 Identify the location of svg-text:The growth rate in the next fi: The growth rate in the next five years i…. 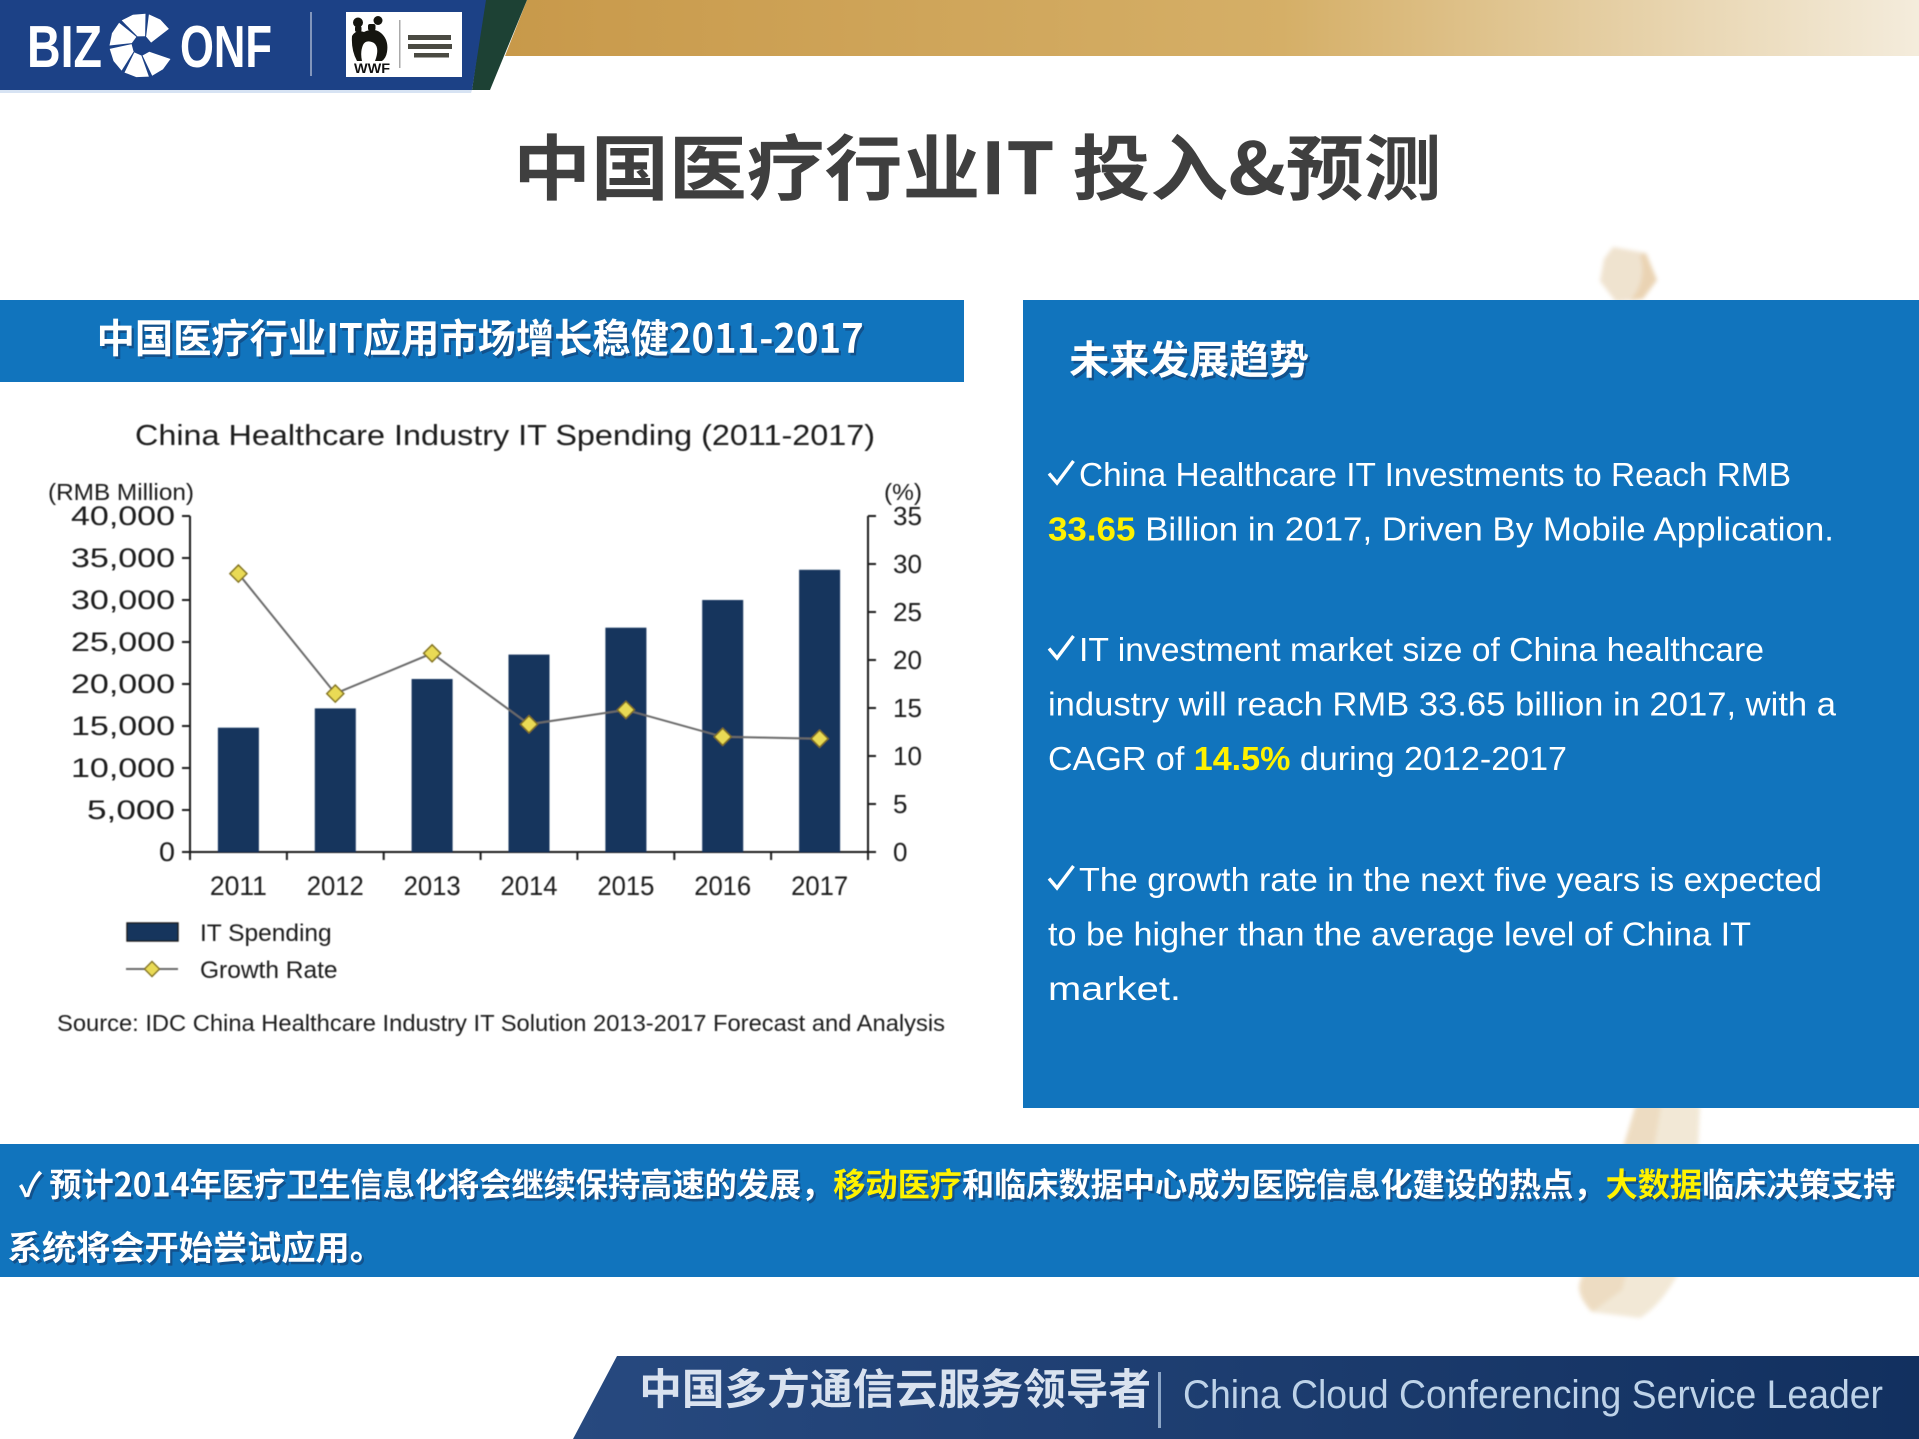
(1450, 880).